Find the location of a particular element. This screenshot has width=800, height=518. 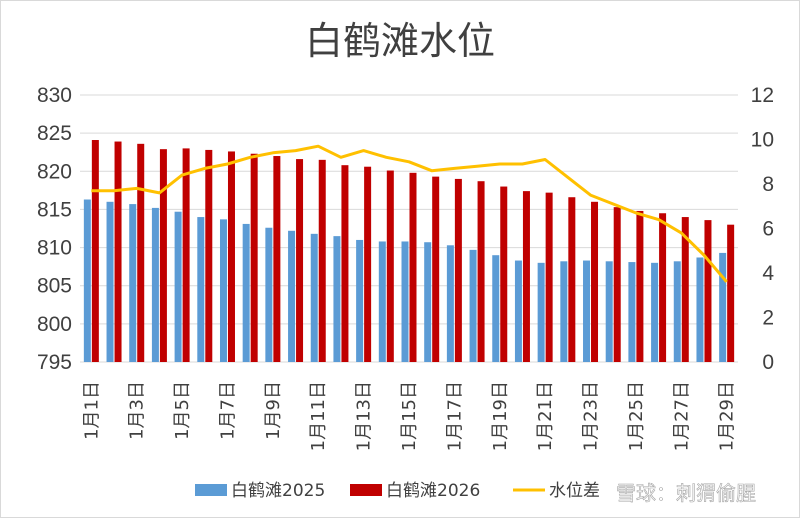

left-y-tick-label: 825 is located at coordinates (54, 133).